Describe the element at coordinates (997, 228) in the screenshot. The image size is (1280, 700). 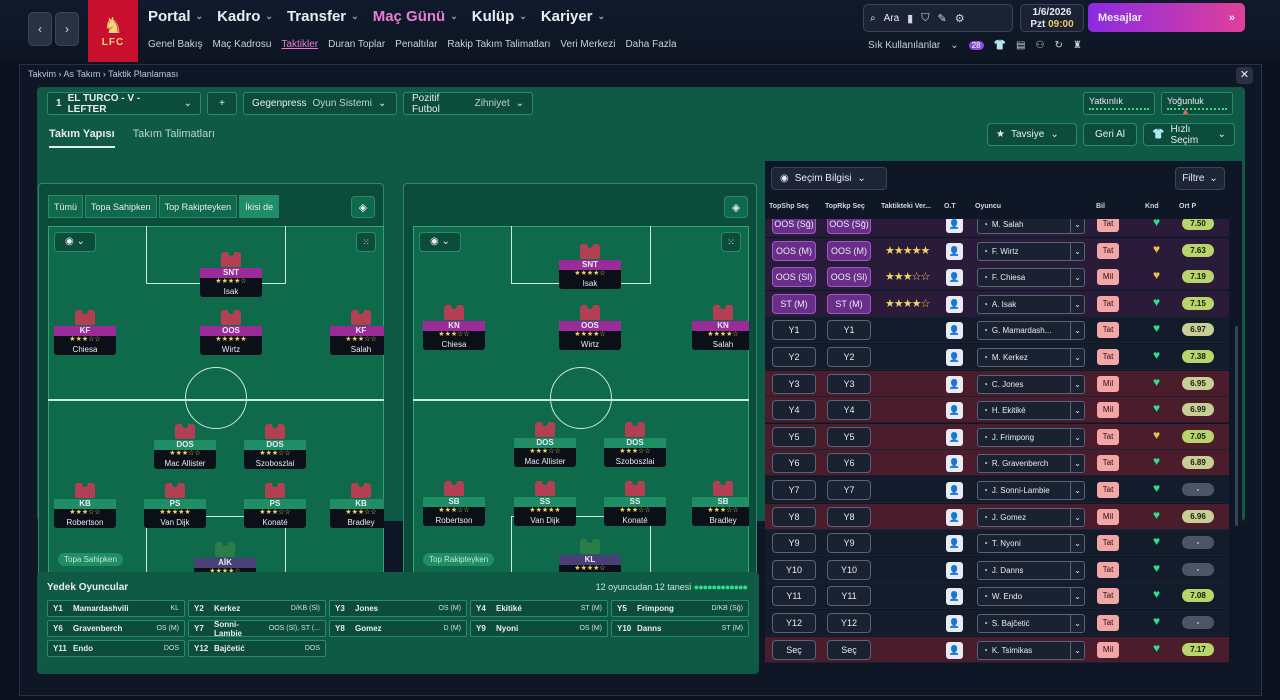
I see `table-row: OOS (Sğ) OOS (Sğ) 👤 ◔ M. Salah ⌄ Tat ♥ 7.50` at that location.